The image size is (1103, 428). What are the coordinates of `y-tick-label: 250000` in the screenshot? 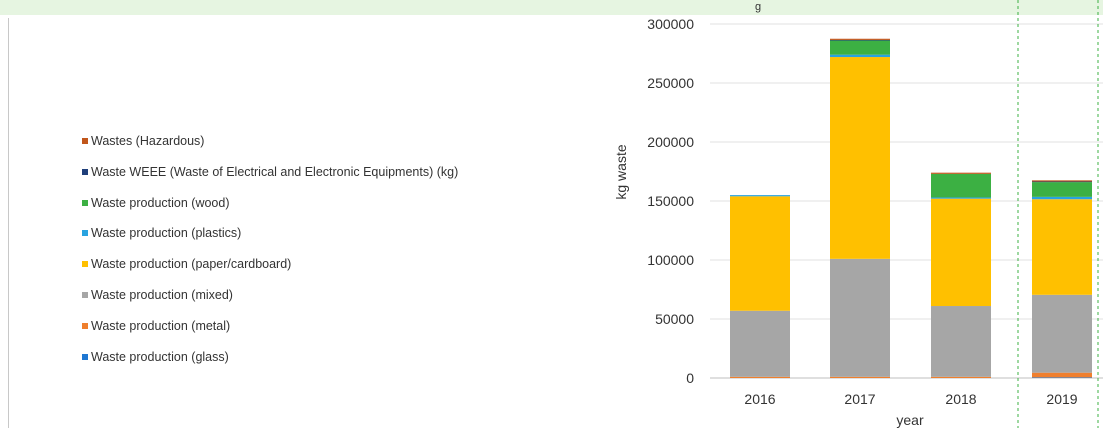 It's located at (670, 83).